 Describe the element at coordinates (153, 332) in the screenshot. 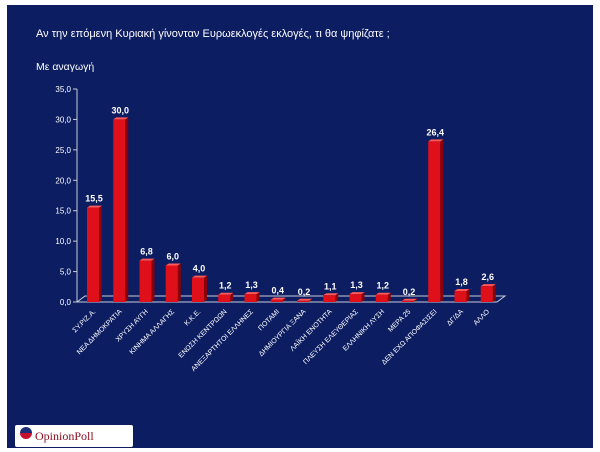

I see `category-label: ΚΙΝΗΜΑ ΑΛΛΑΓΗΣ` at that location.